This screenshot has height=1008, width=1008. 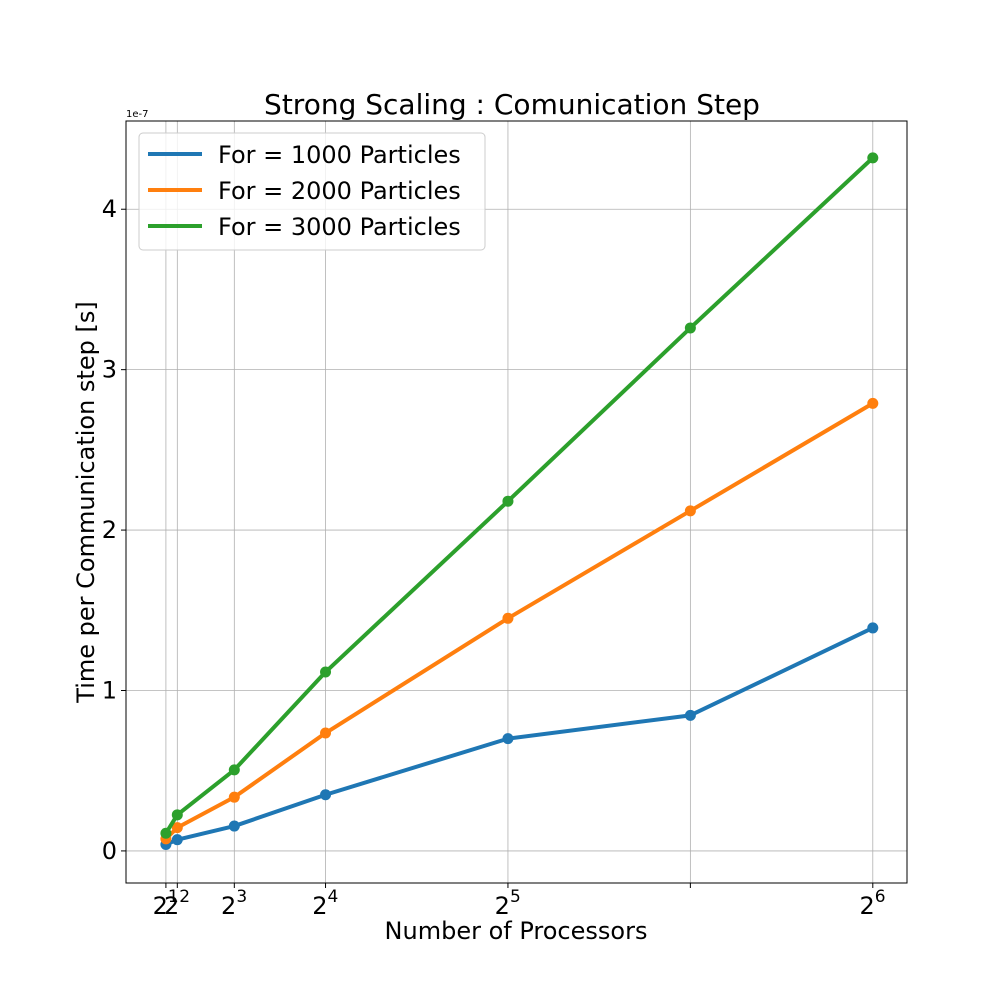 What do you see at coordinates (109, 690) in the screenshot?
I see `y-tick-label: 1` at bounding box center [109, 690].